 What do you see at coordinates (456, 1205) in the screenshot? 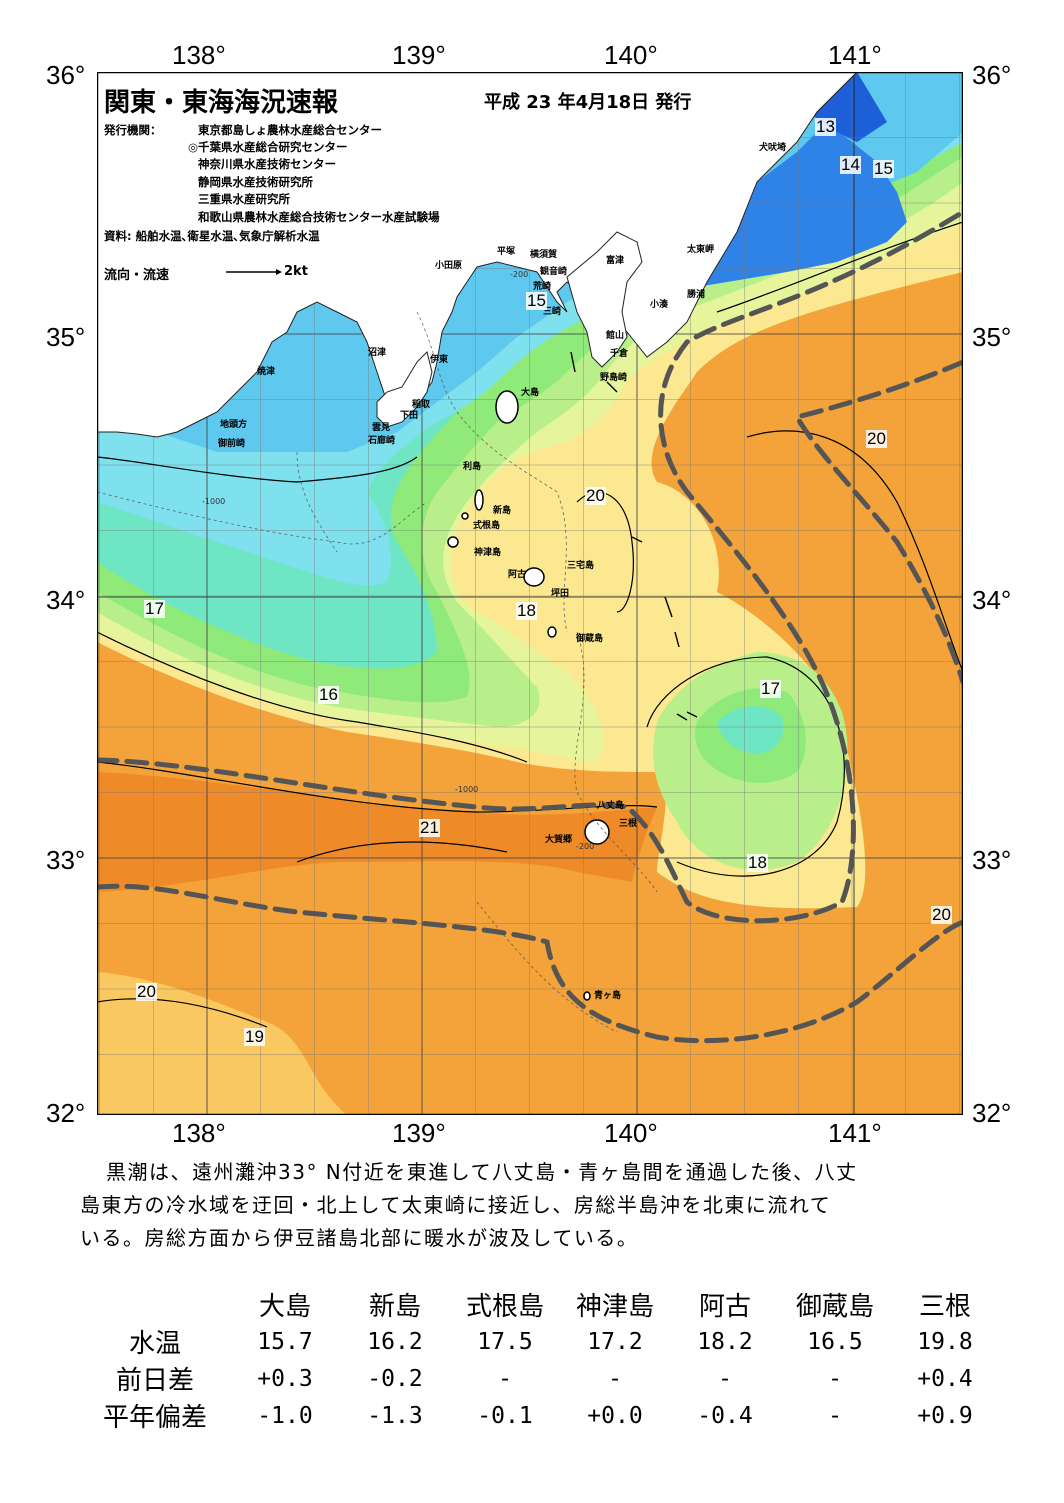
I see `summary-line-2: 島東方の冷水域を迂回・北上して太東崎に接近し、房総半島沖を北東に流れて` at bounding box center [456, 1205].